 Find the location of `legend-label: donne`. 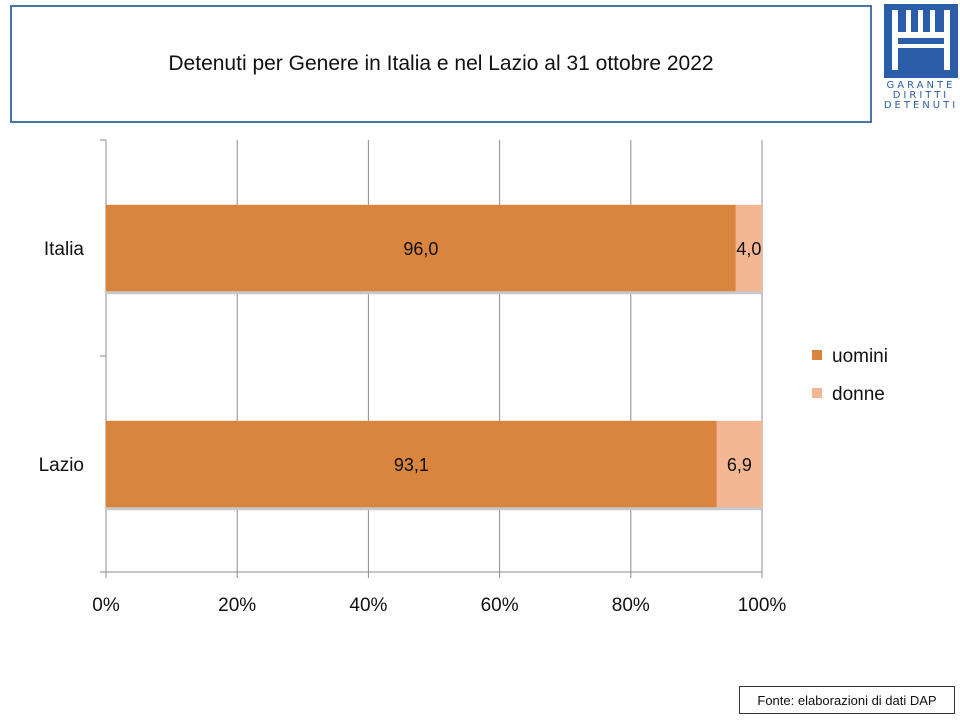

legend-label: donne is located at coordinates (858, 394).